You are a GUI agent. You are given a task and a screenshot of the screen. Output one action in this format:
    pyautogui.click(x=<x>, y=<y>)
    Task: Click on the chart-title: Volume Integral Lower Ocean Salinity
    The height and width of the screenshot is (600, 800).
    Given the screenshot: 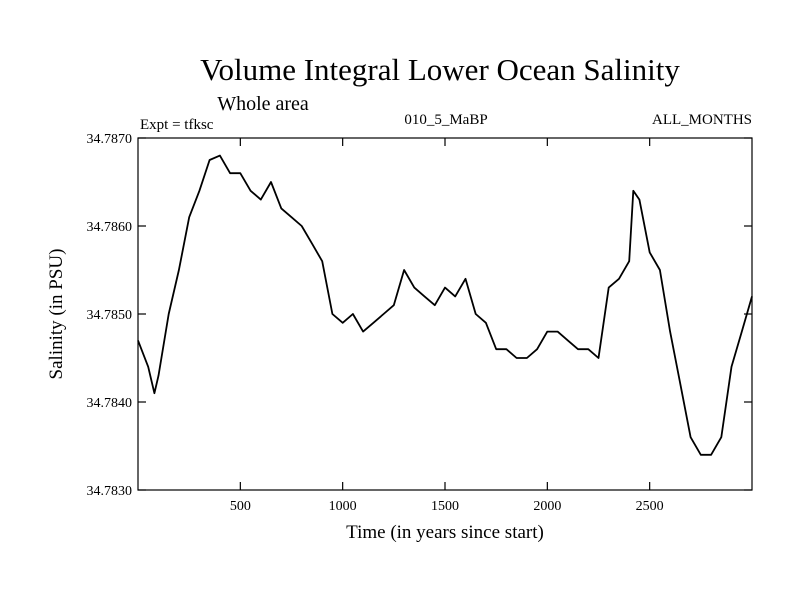 What is the action you would take?
    pyautogui.click(x=440, y=69)
    